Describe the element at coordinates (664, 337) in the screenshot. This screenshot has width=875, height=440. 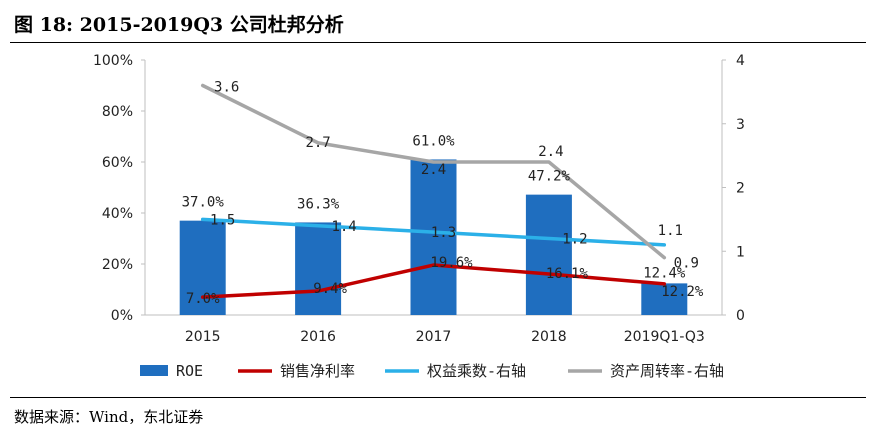
I see `x-tick-label: 2019Q1-Q3` at that location.